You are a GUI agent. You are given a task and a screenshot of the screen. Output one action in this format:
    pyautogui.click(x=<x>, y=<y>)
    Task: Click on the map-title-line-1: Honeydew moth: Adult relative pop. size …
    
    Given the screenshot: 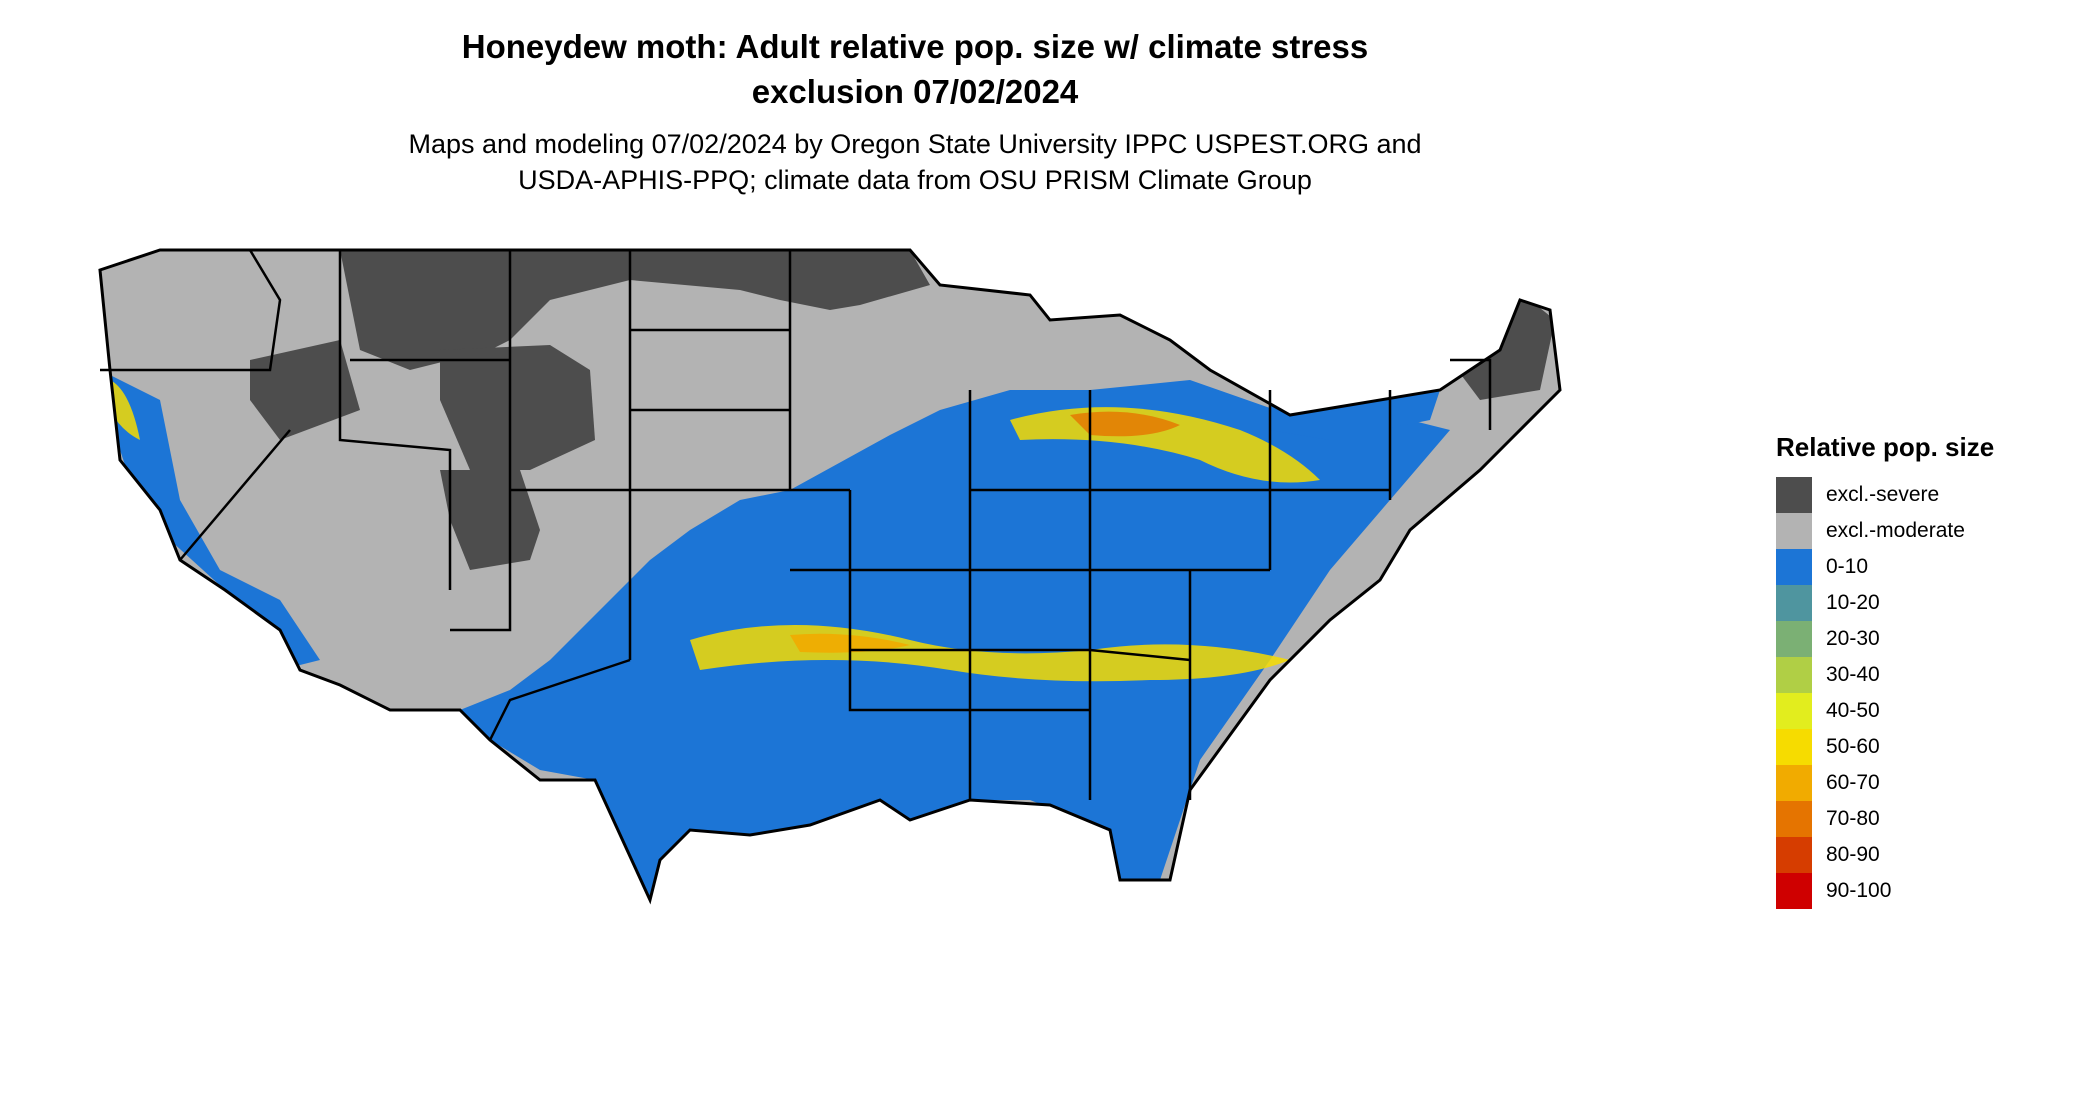 What is the action you would take?
    pyautogui.click(x=915, y=46)
    